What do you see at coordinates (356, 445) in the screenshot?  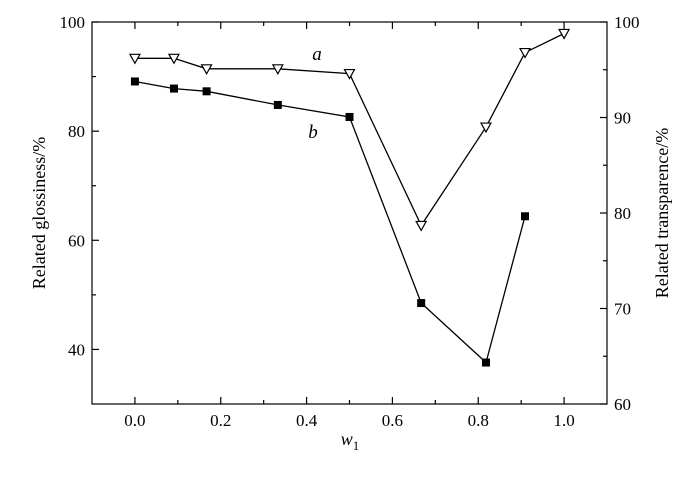 I see `x-axis-title-subscript: 1` at bounding box center [356, 445].